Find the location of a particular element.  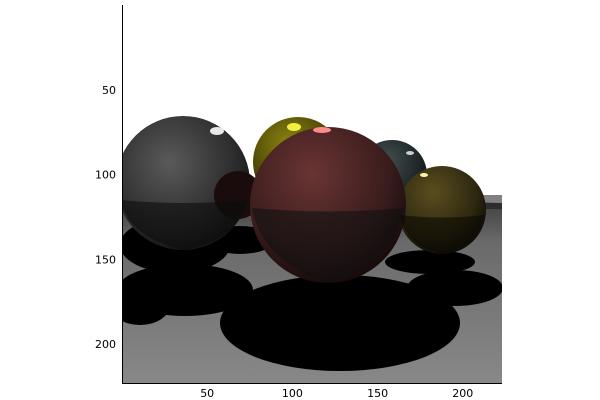

highlight-yellow is located at coordinates (294, 127).